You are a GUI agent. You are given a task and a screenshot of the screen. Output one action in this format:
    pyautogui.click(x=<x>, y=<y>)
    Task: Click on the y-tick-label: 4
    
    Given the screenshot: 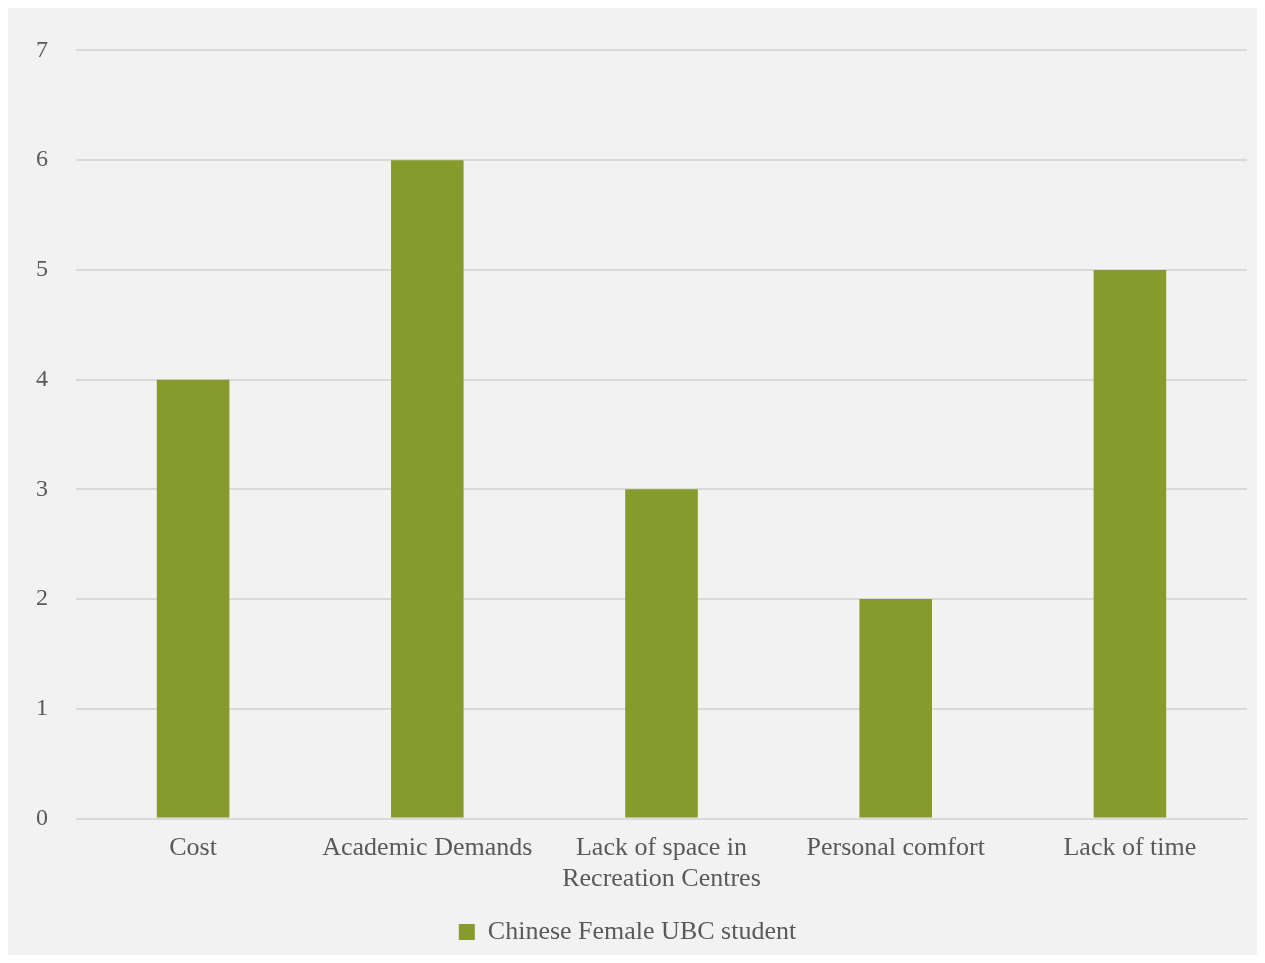 What is the action you would take?
    pyautogui.click(x=42, y=377)
    